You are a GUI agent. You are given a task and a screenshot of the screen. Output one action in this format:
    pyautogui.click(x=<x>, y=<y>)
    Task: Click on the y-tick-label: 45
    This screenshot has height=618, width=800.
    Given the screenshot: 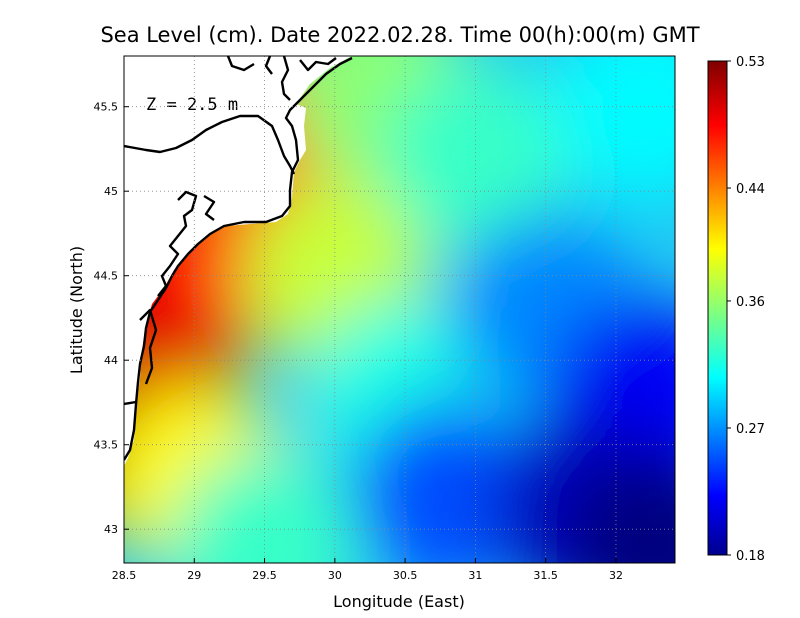 What is the action you would take?
    pyautogui.click(x=111, y=191)
    